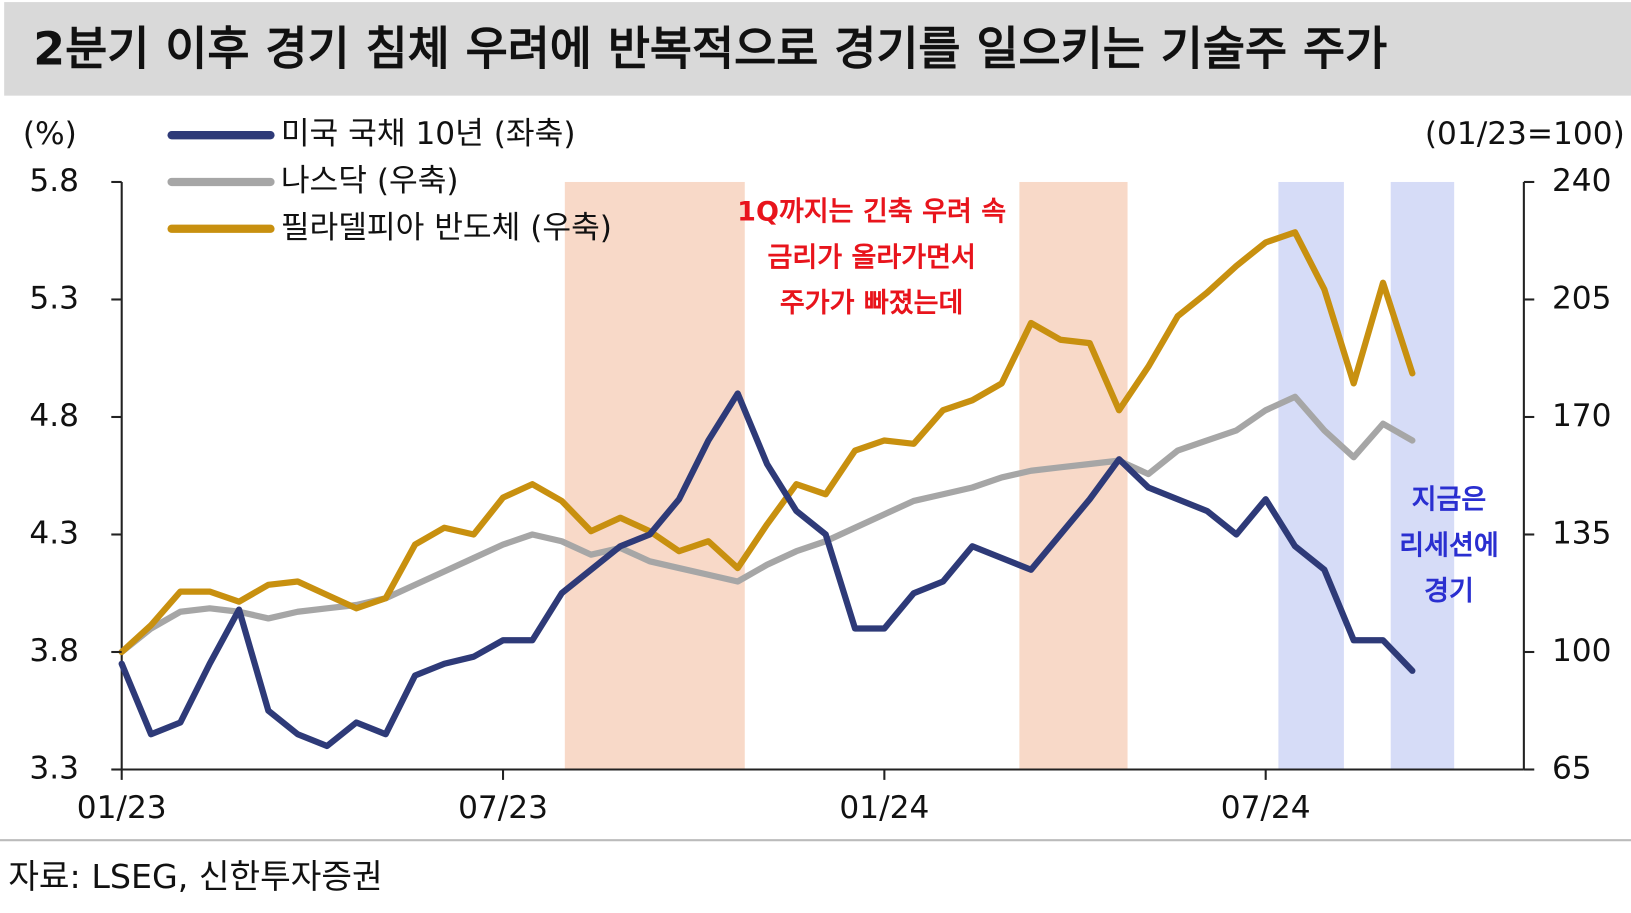  What do you see at coordinates (872, 303) in the screenshot?
I see `annotation: 주가가 빠졌는데` at bounding box center [872, 303].